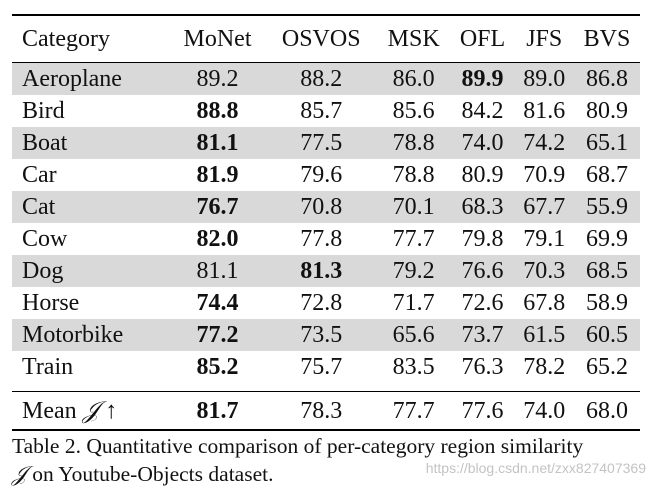 Image resolution: width=656 pixels, height=491 pixels. I want to click on category-cell: Dog, so click(91, 271).